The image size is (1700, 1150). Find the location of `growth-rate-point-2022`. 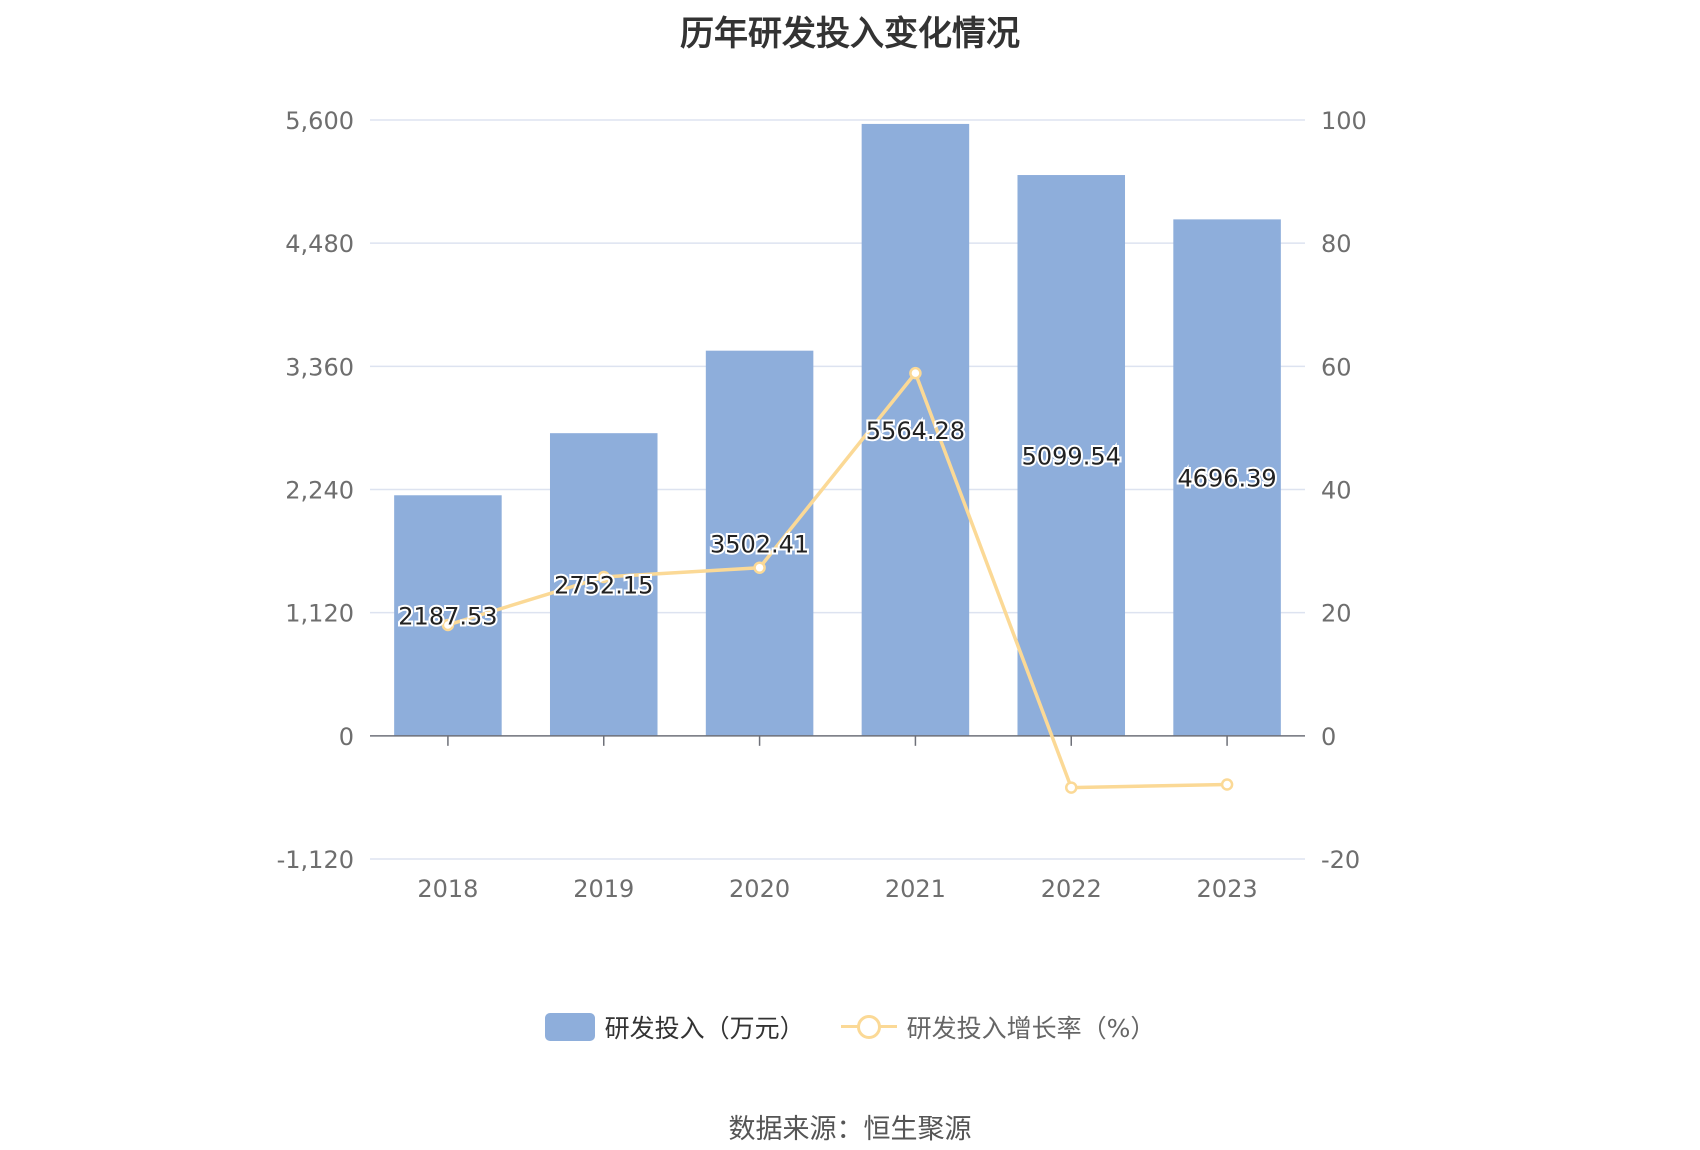

growth-rate-point-2022 is located at coordinates (1071, 787).